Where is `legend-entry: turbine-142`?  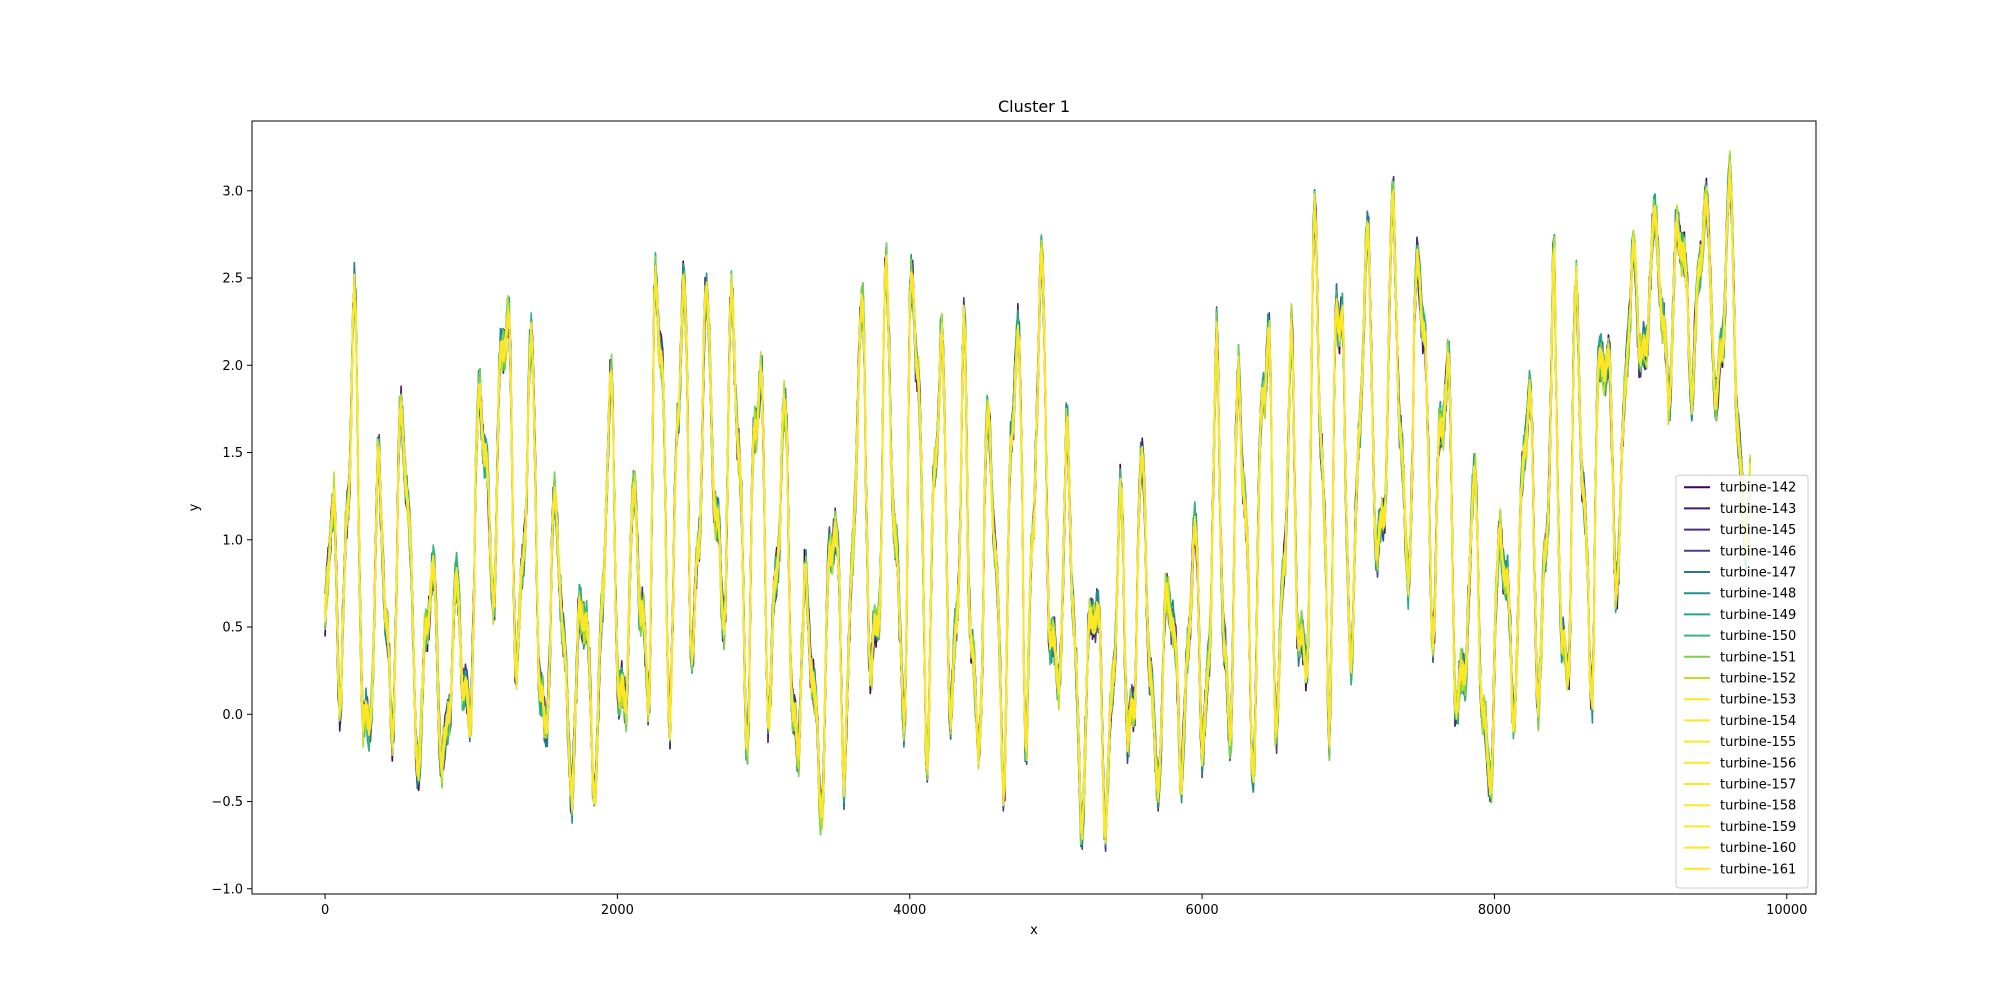
legend-entry: turbine-142 is located at coordinates (1758, 488).